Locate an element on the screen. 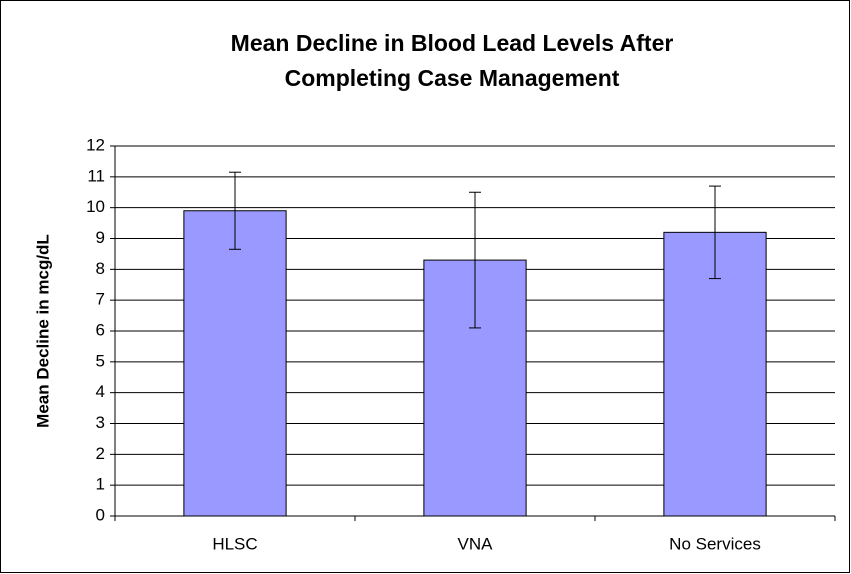  x-tick-label: VNA is located at coordinates (476, 543).